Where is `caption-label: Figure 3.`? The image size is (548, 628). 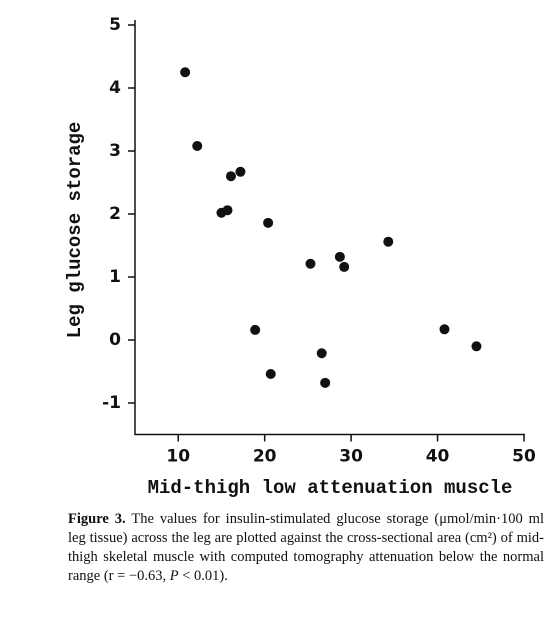 caption-label: Figure 3. is located at coordinates (97, 519).